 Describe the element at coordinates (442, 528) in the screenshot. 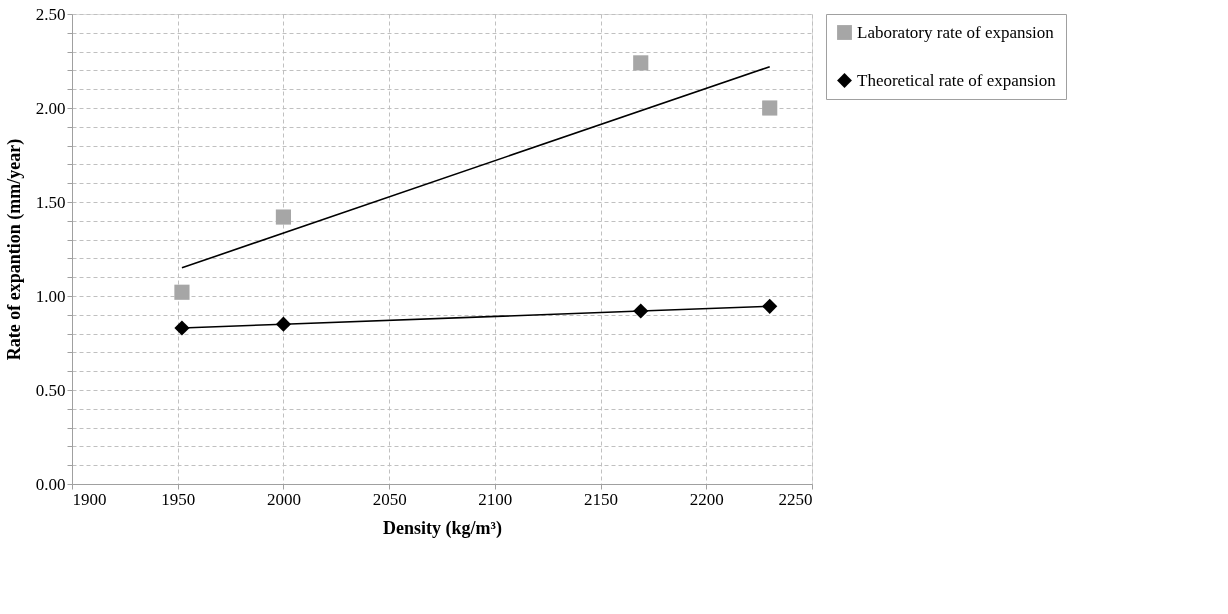

I see `x-axis-title: Density (kg/m³)` at that location.